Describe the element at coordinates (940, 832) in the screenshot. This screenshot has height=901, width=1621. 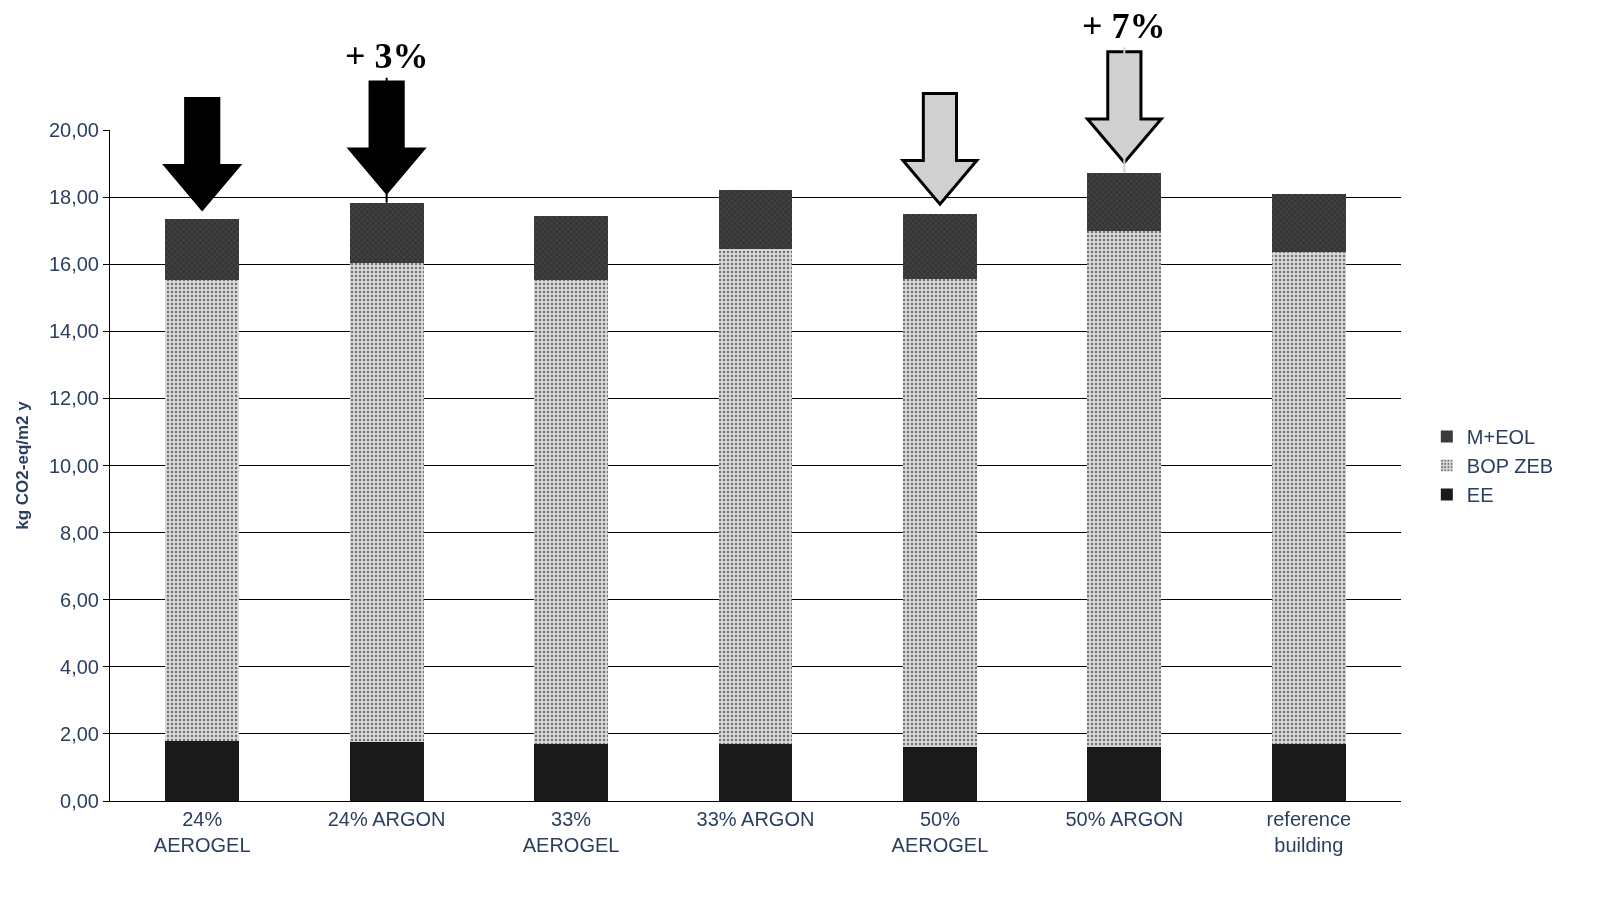
I see `x-tick-label: 50% AEROGEL` at that location.